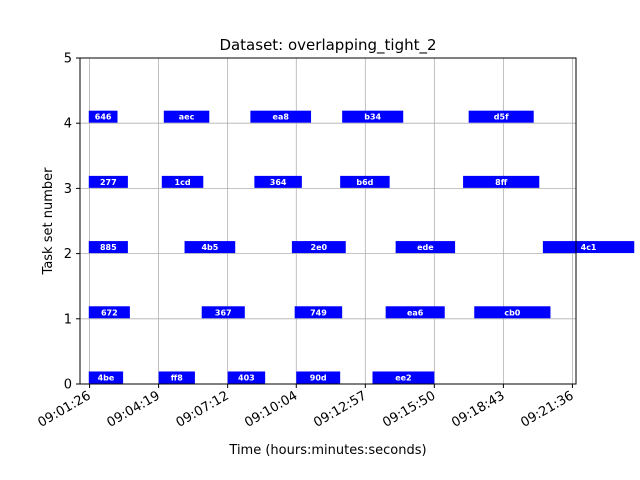  I want to click on task-bar-label: ff8, so click(177, 377).